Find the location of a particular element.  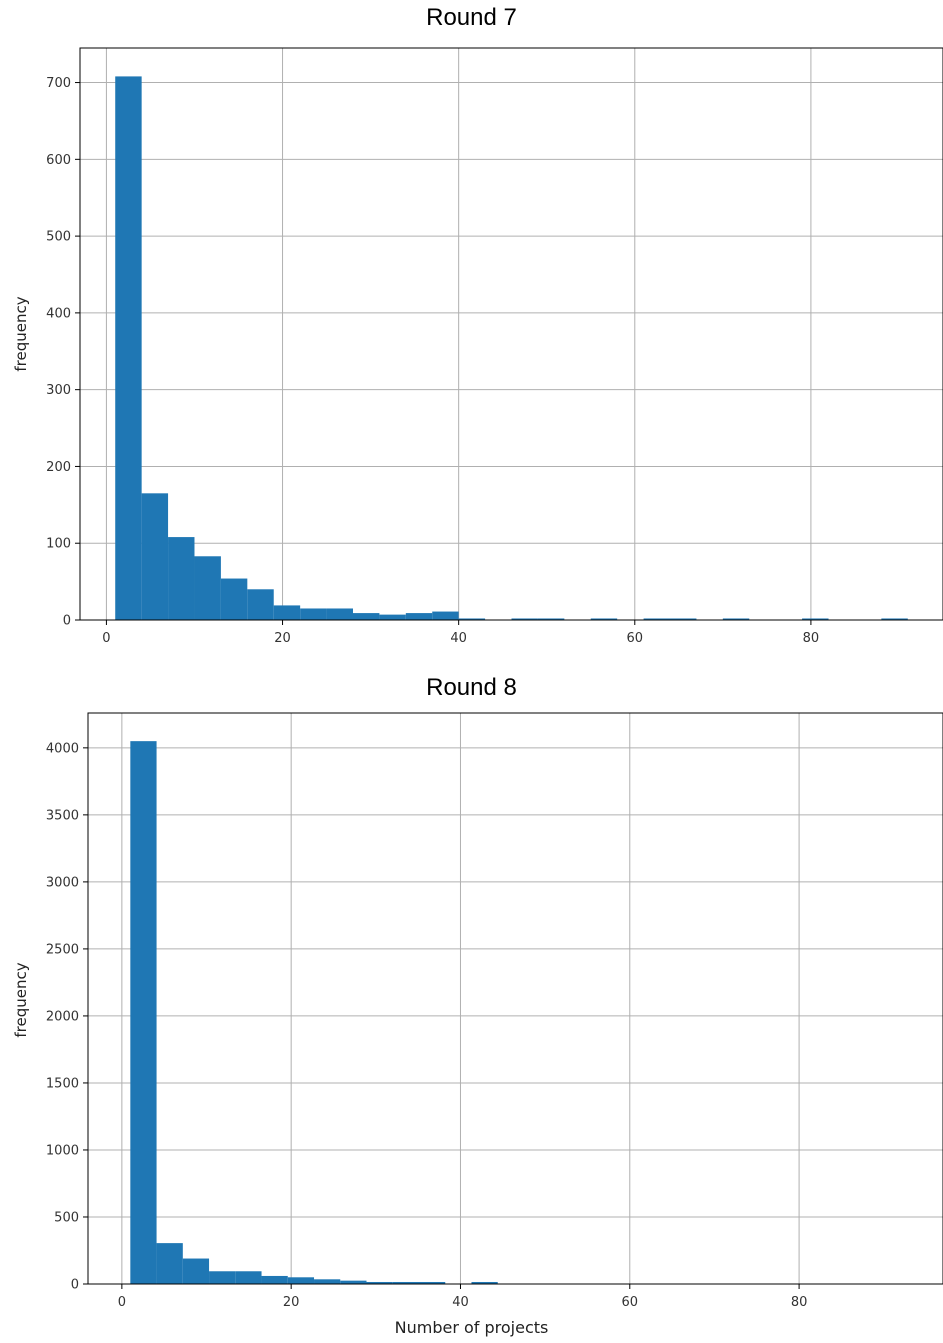

x-axis-label: Number of projects is located at coordinates (471, 1327).